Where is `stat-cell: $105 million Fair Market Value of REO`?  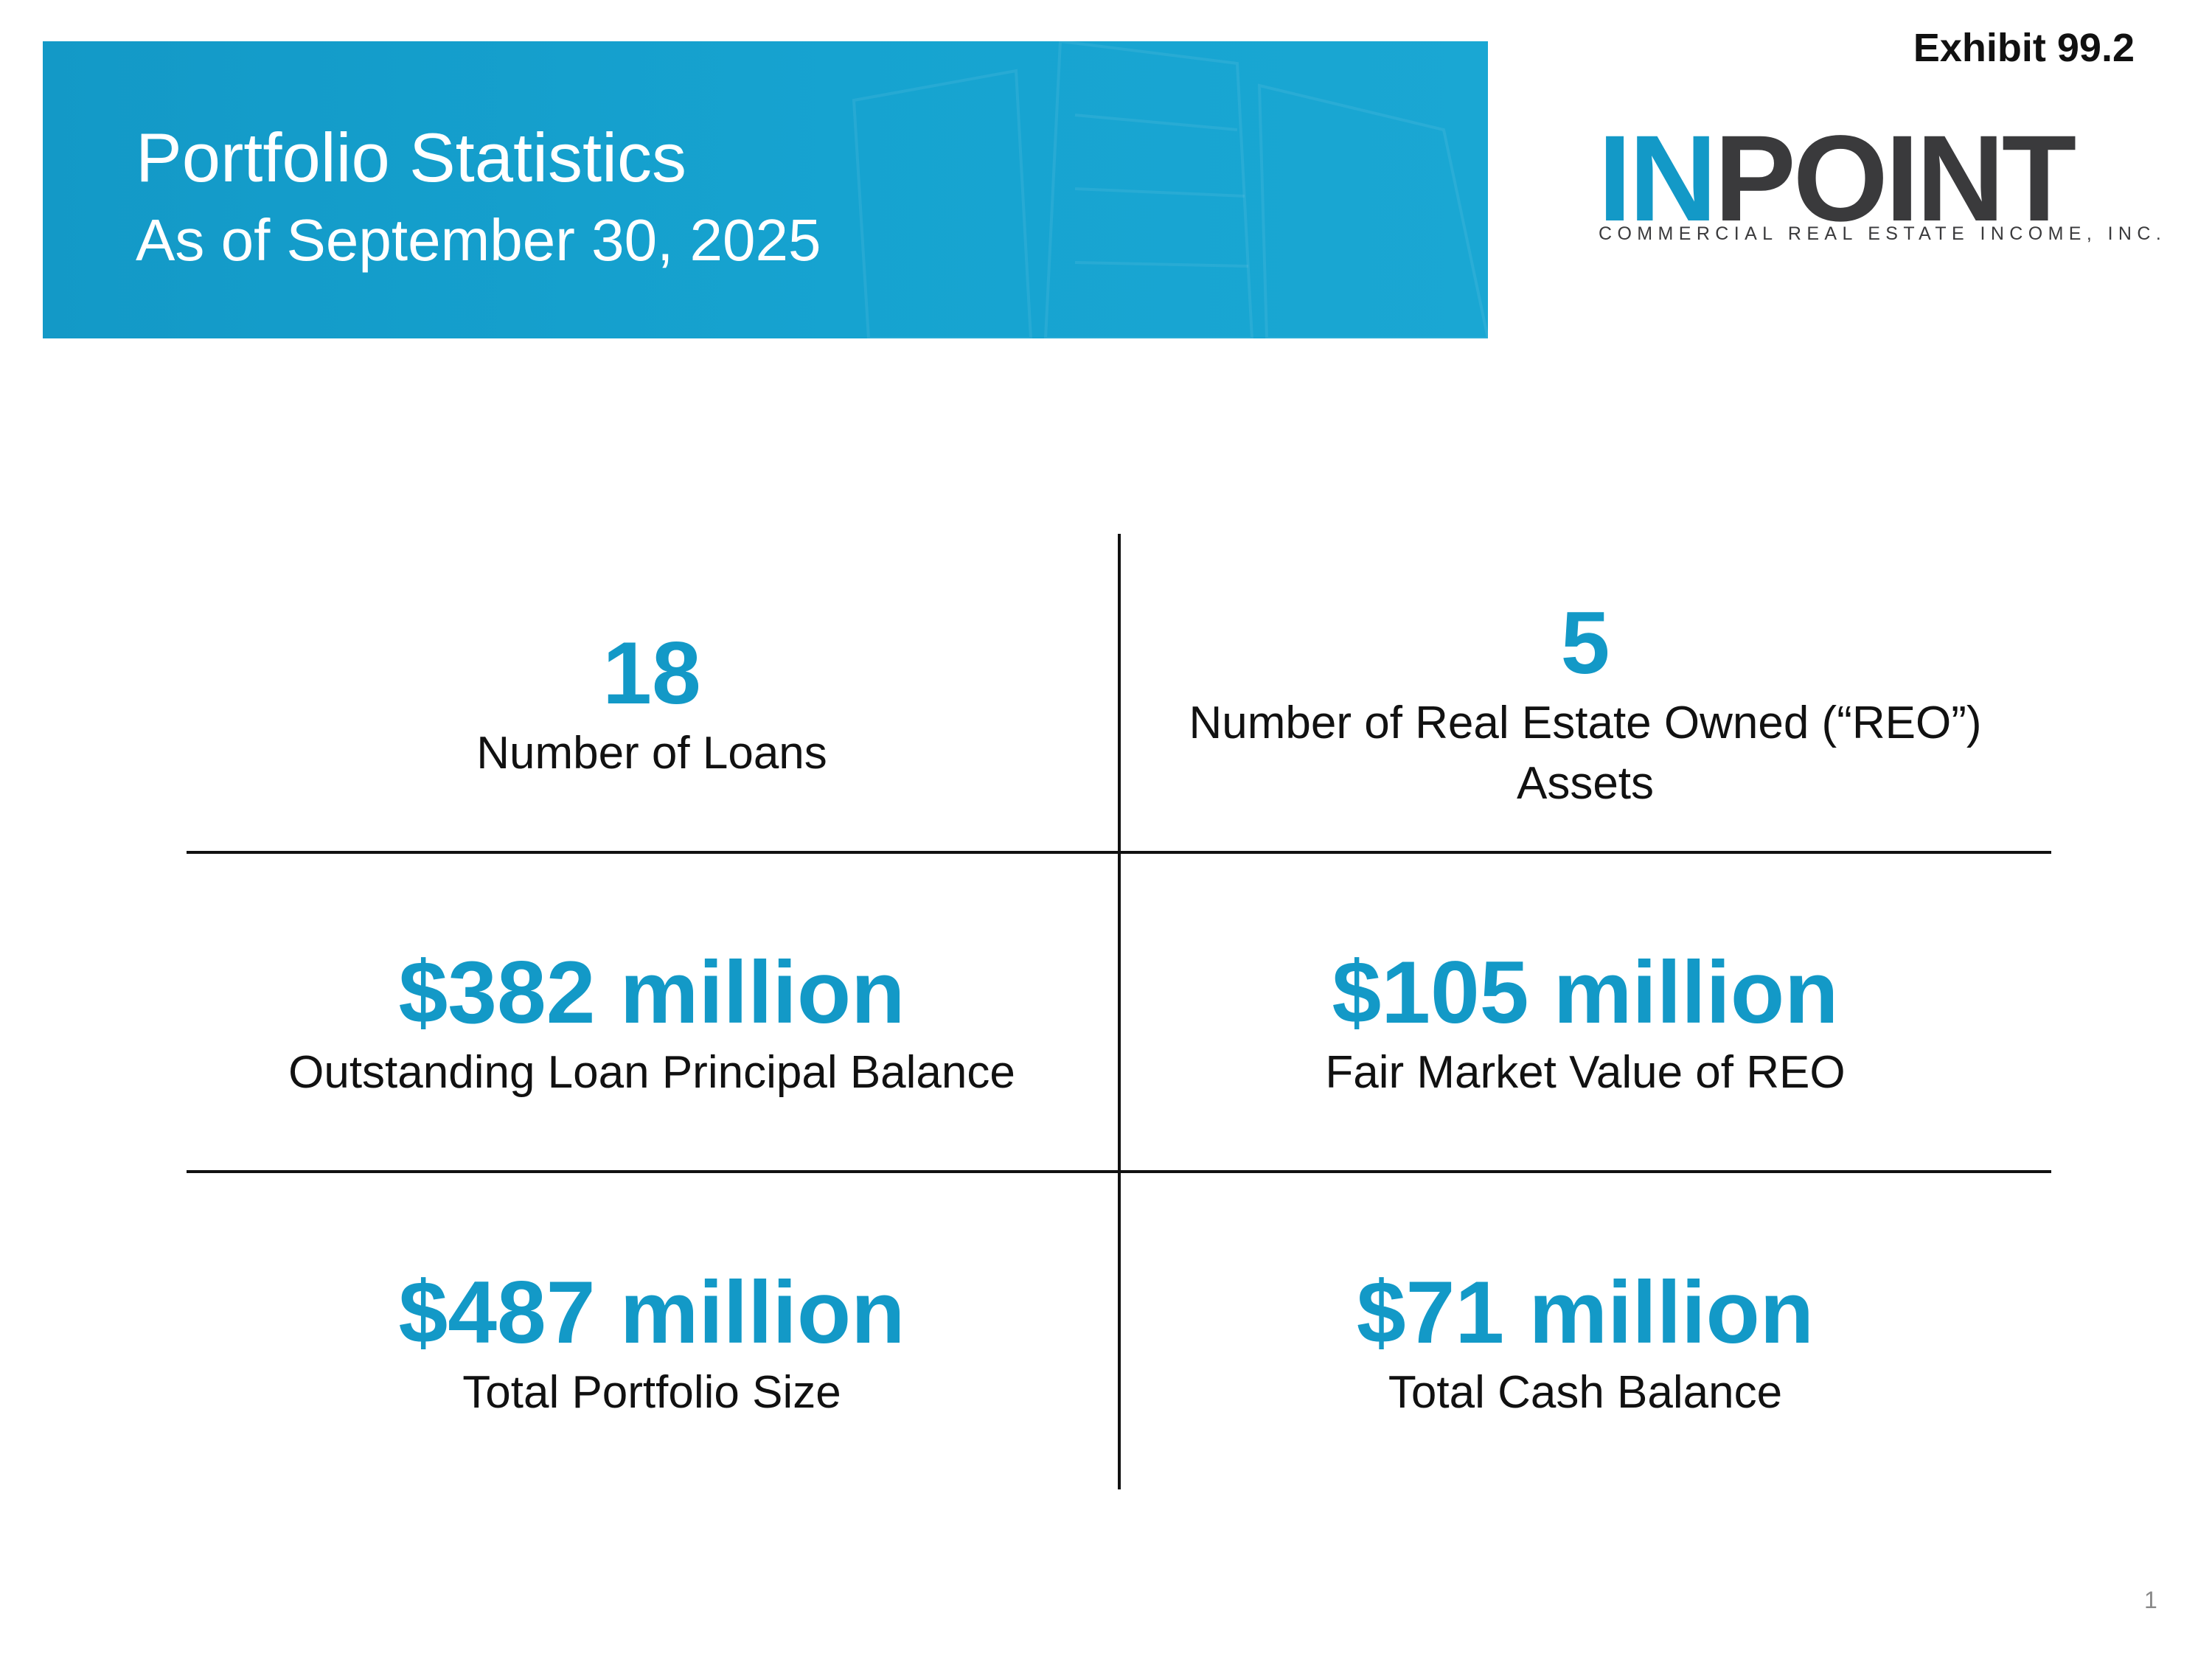
stat-cell: $105 million Fair Market Value of REO is located at coordinates (1585, 1025).